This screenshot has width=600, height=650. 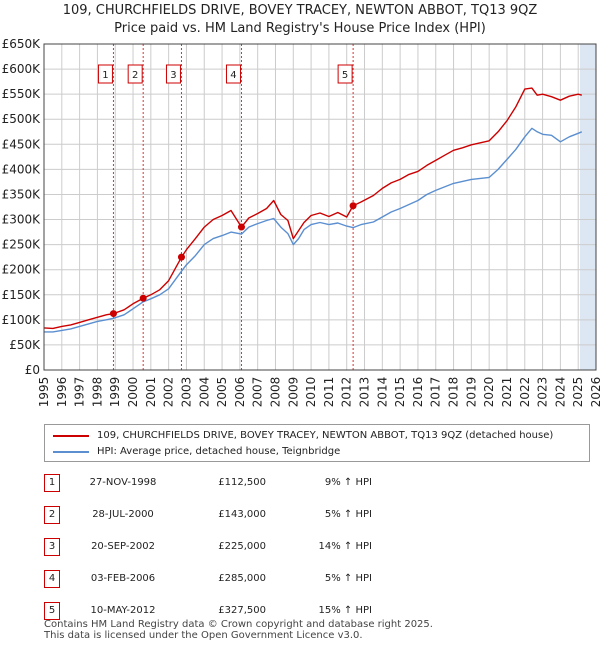 What do you see at coordinates (22, 44) in the screenshot?
I see `y-tick-label: £650K` at bounding box center [22, 44].